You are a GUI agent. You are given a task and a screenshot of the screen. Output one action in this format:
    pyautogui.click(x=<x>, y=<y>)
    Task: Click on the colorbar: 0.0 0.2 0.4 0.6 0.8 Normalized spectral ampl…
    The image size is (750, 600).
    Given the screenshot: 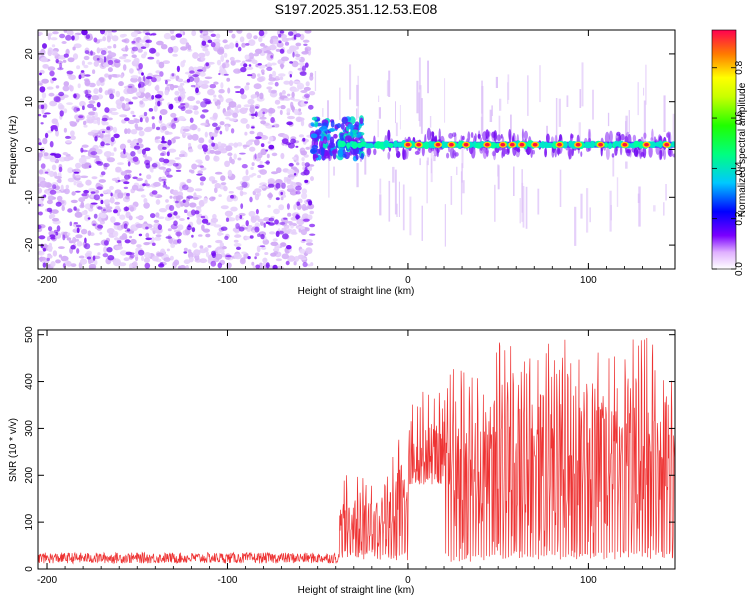 What is the action you would take?
    pyautogui.click(x=729, y=152)
    